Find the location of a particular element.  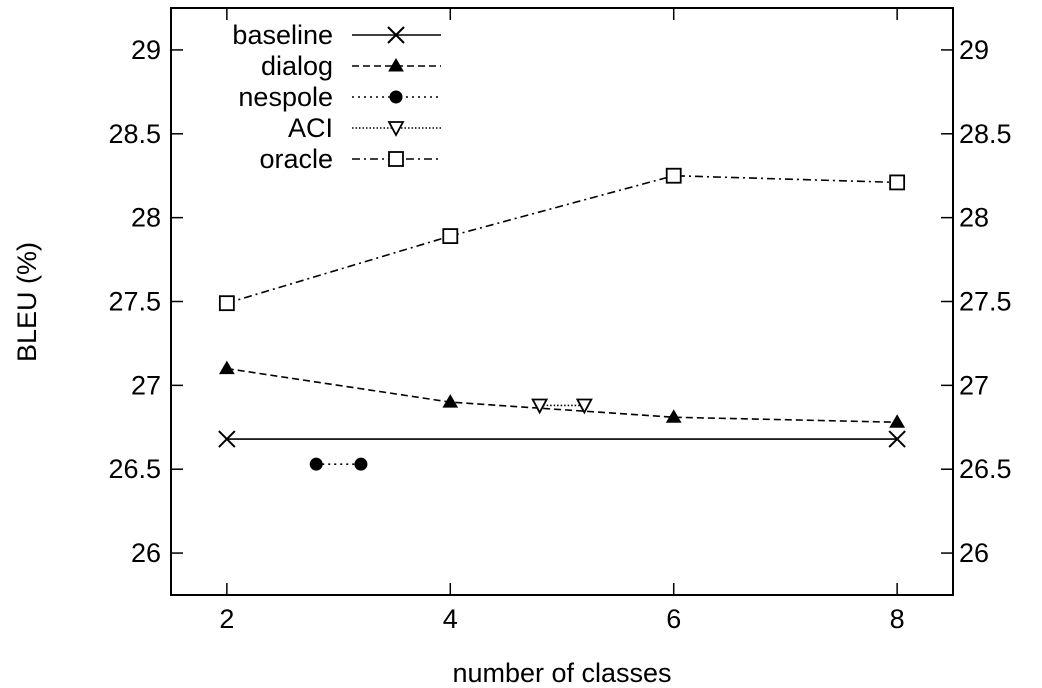

series-dialog is located at coordinates (562, 394).